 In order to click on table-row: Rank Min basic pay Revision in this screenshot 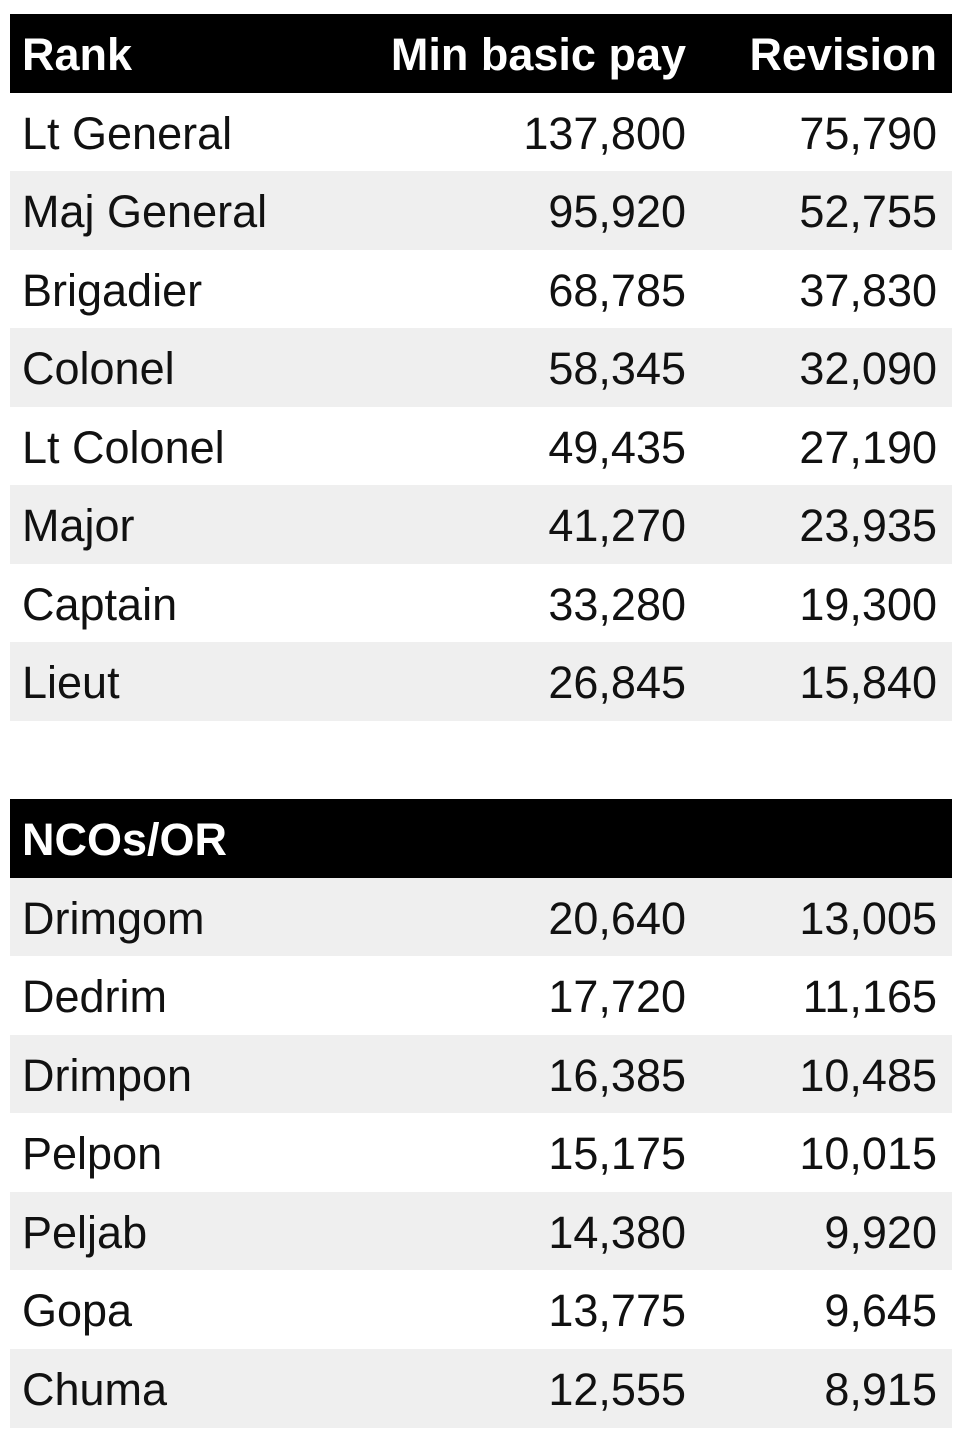, I will do `click(481, 53)`.